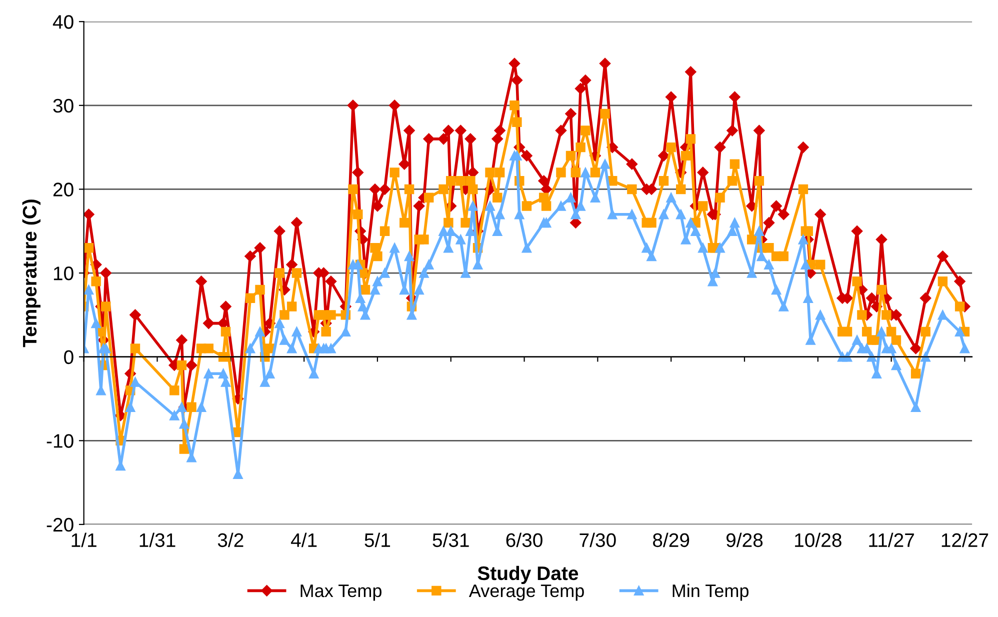 This screenshot has height=617, width=998. Describe the element at coordinates (528, 575) in the screenshot. I see `x-axis-title: Study Date` at that location.